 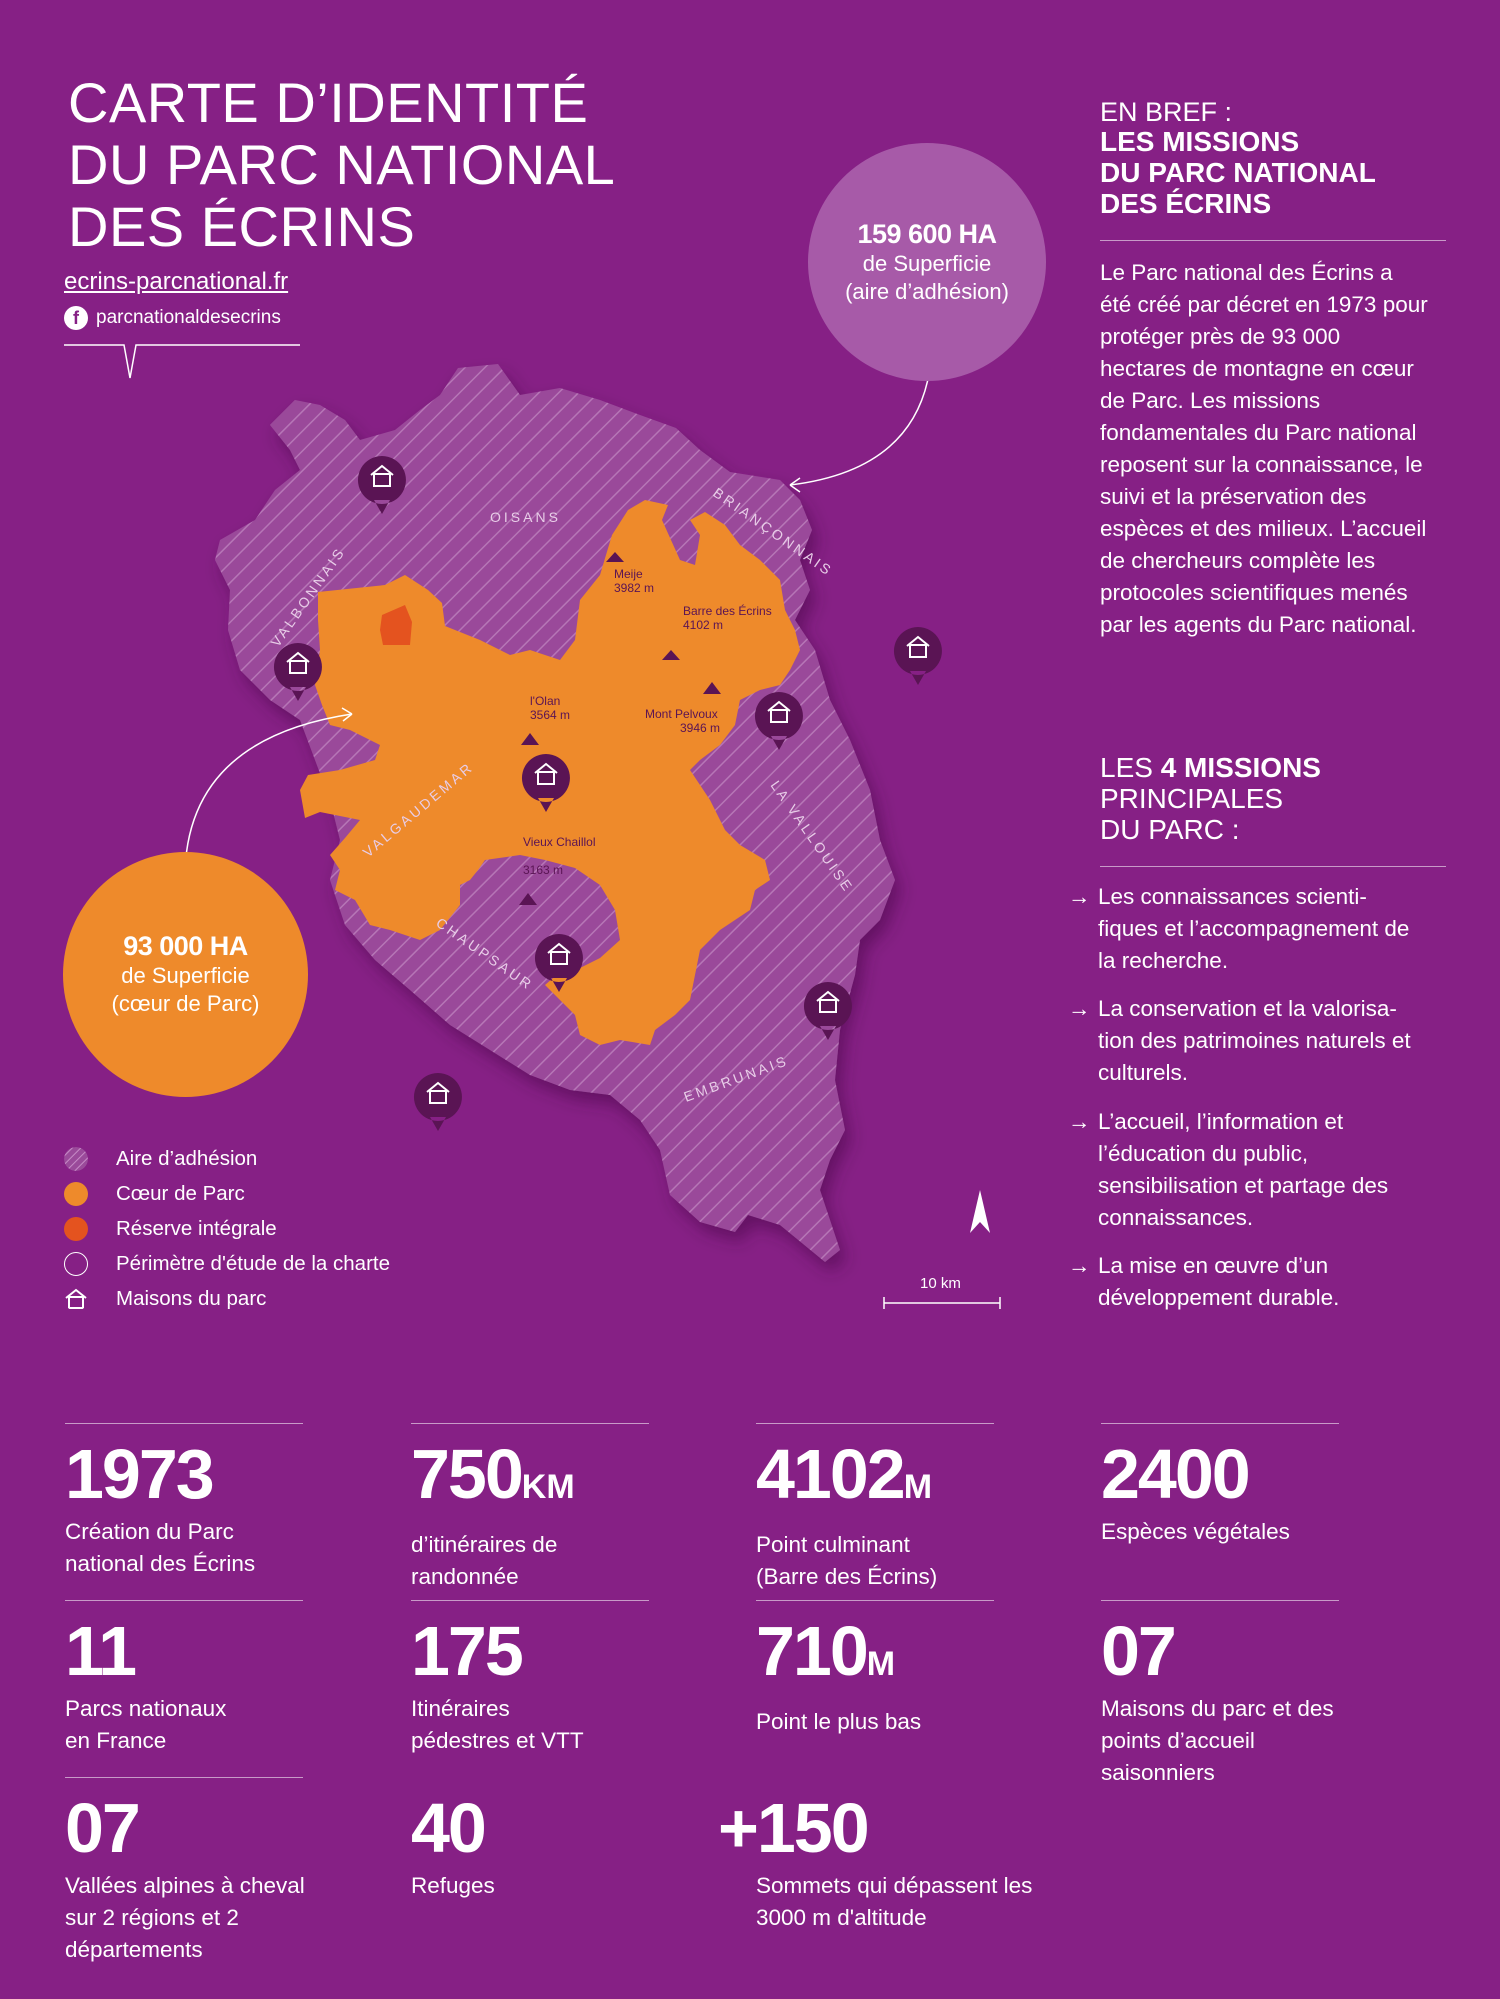 What do you see at coordinates (146, 1724) in the screenshot?
I see `stat-label: Parcs nationaux en France` at bounding box center [146, 1724].